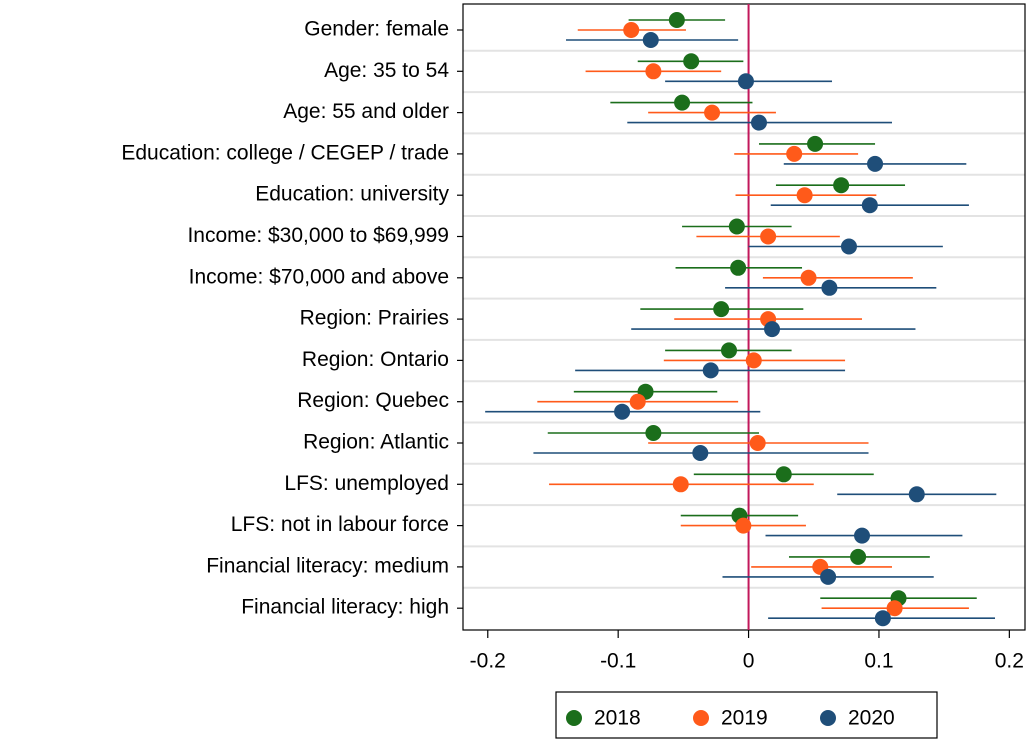  Describe the element at coordinates (618, 661) in the screenshot. I see `x-tick-label: -0.1` at that location.